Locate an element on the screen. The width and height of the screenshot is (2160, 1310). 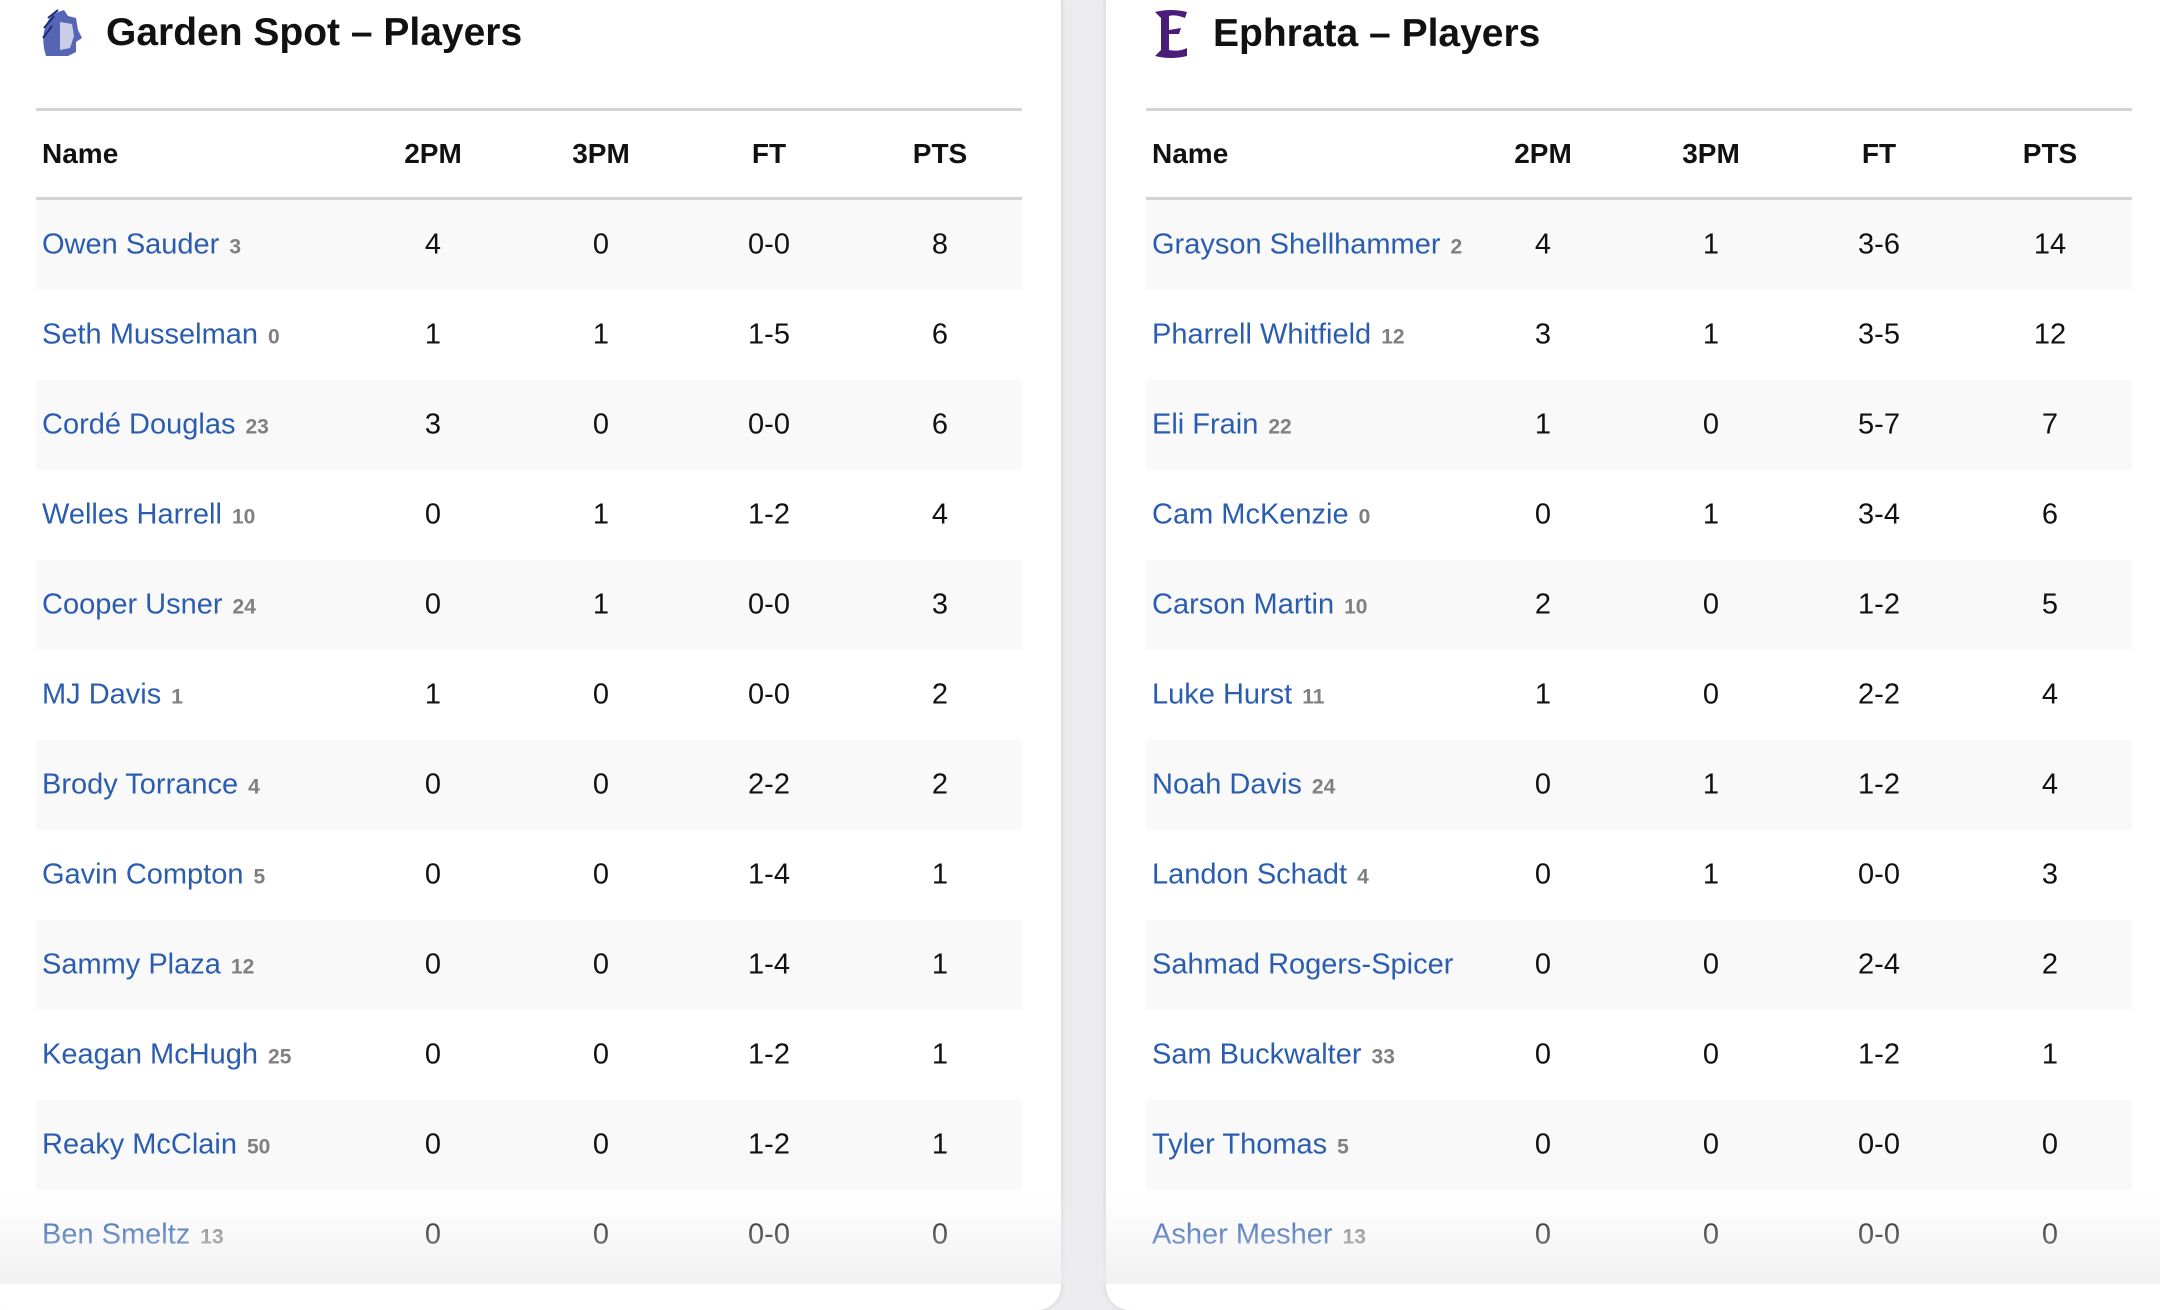
player-link: Sam Buckwalter is located at coordinates (1257, 1054).